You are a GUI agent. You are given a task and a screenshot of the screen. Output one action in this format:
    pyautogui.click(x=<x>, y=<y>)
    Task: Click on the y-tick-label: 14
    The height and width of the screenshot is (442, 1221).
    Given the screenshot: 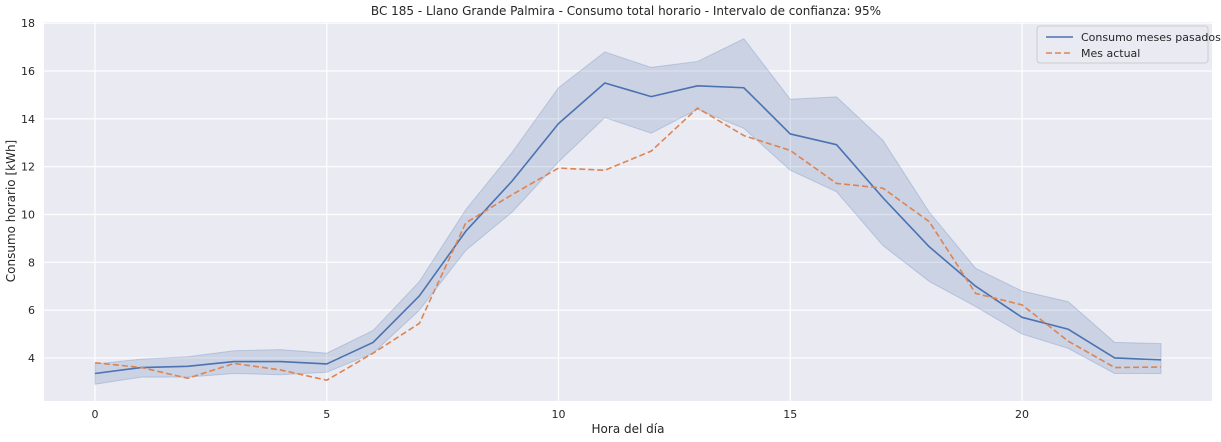 What is the action you would take?
    pyautogui.click(x=28, y=119)
    